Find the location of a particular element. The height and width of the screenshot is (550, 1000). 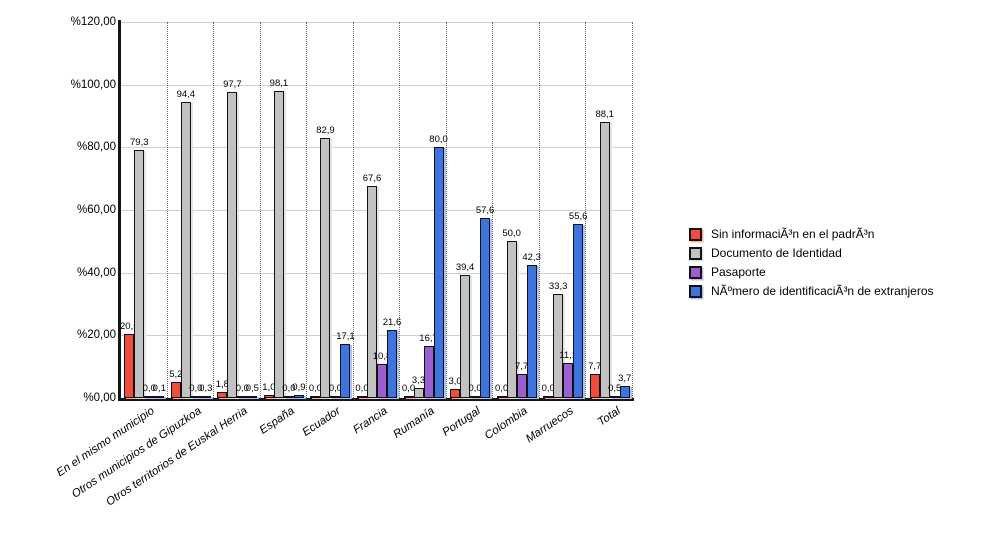

bar-value-label: 5,2 is located at coordinates (176, 374).